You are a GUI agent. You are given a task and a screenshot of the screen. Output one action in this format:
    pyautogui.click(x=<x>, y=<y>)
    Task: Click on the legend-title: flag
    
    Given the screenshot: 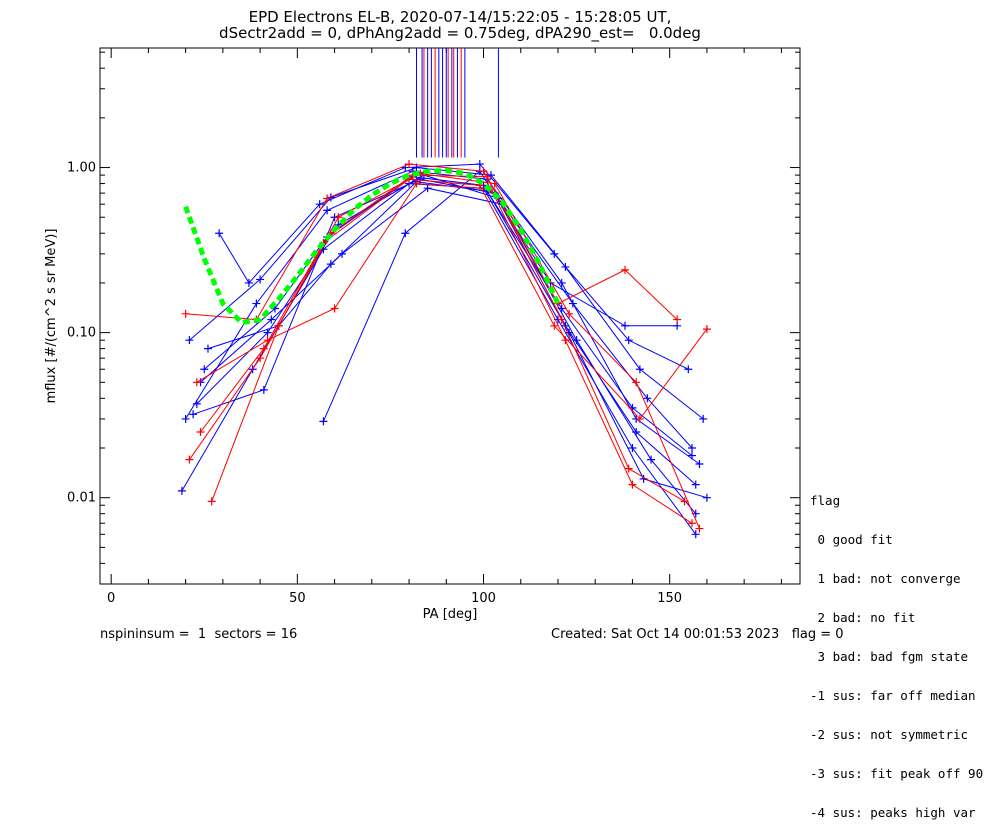 What is the action you would take?
    pyautogui.click(x=825, y=500)
    